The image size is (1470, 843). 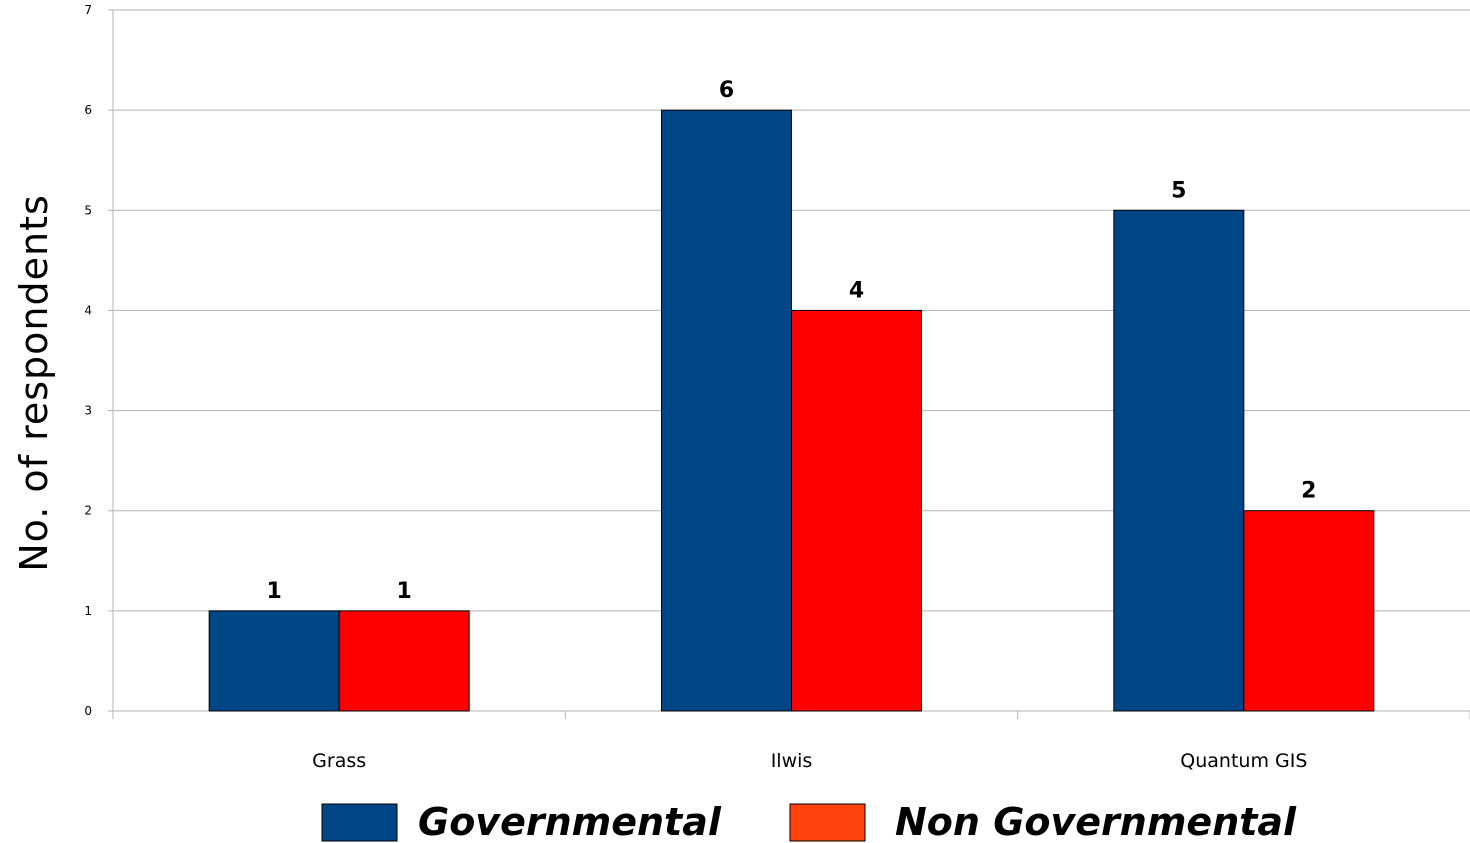 I want to click on legend: Governmental Non Governmental, so click(x=809, y=821).